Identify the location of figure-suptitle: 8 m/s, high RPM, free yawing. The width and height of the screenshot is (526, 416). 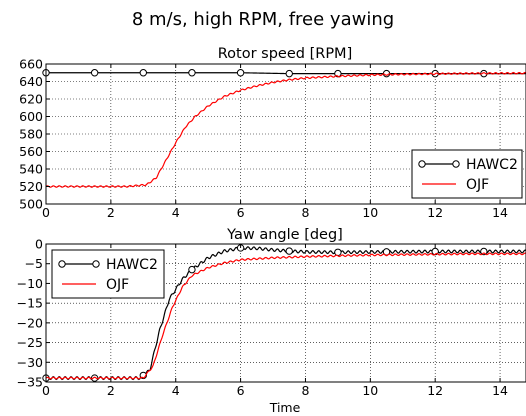
(263, 19).